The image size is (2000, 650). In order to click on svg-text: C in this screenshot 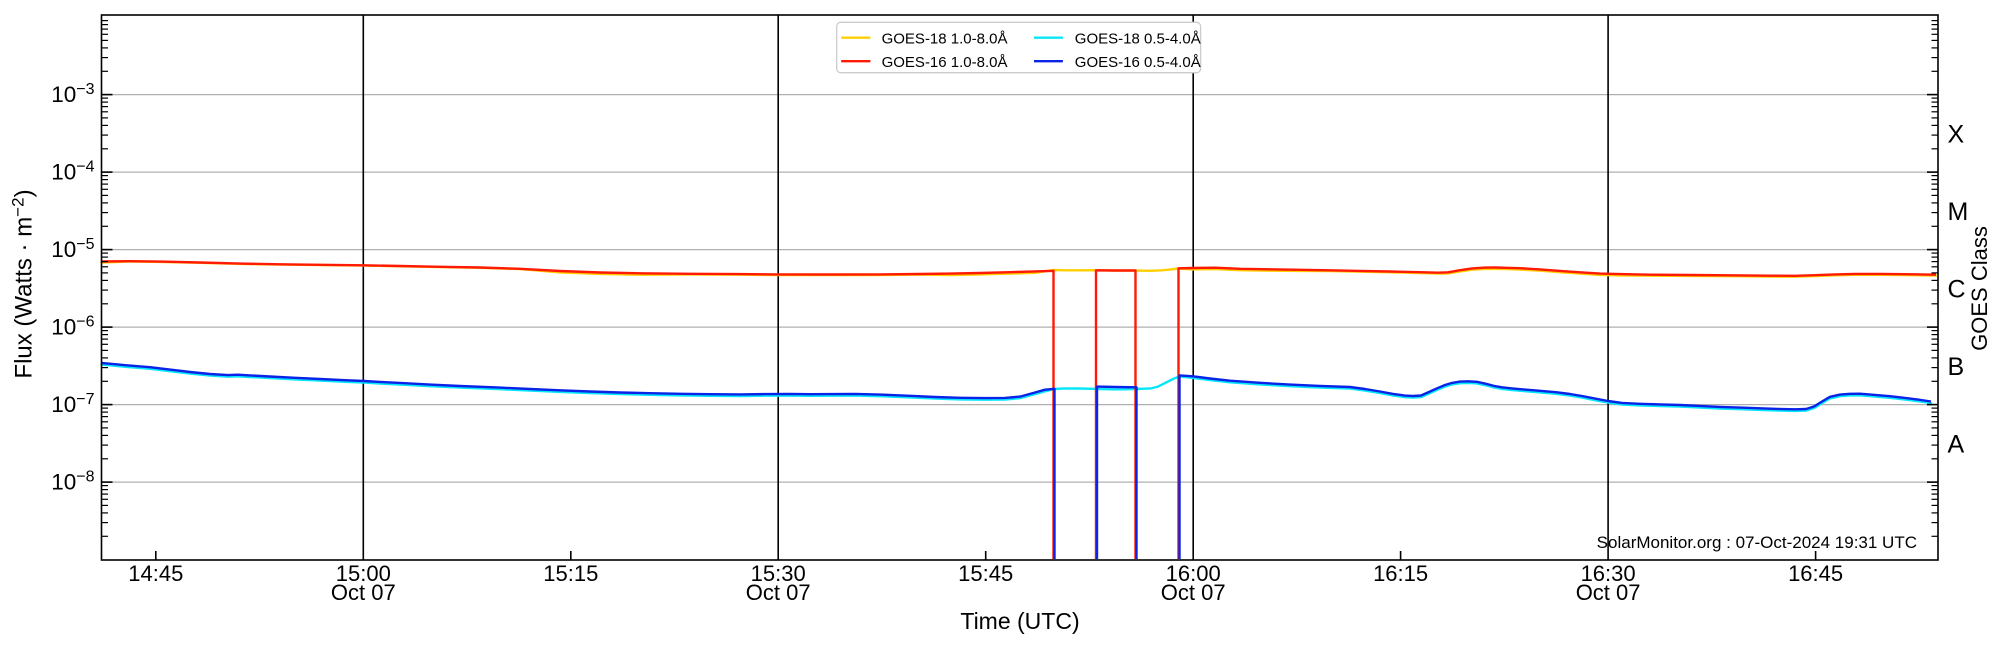, I will do `click(1957, 290)`.